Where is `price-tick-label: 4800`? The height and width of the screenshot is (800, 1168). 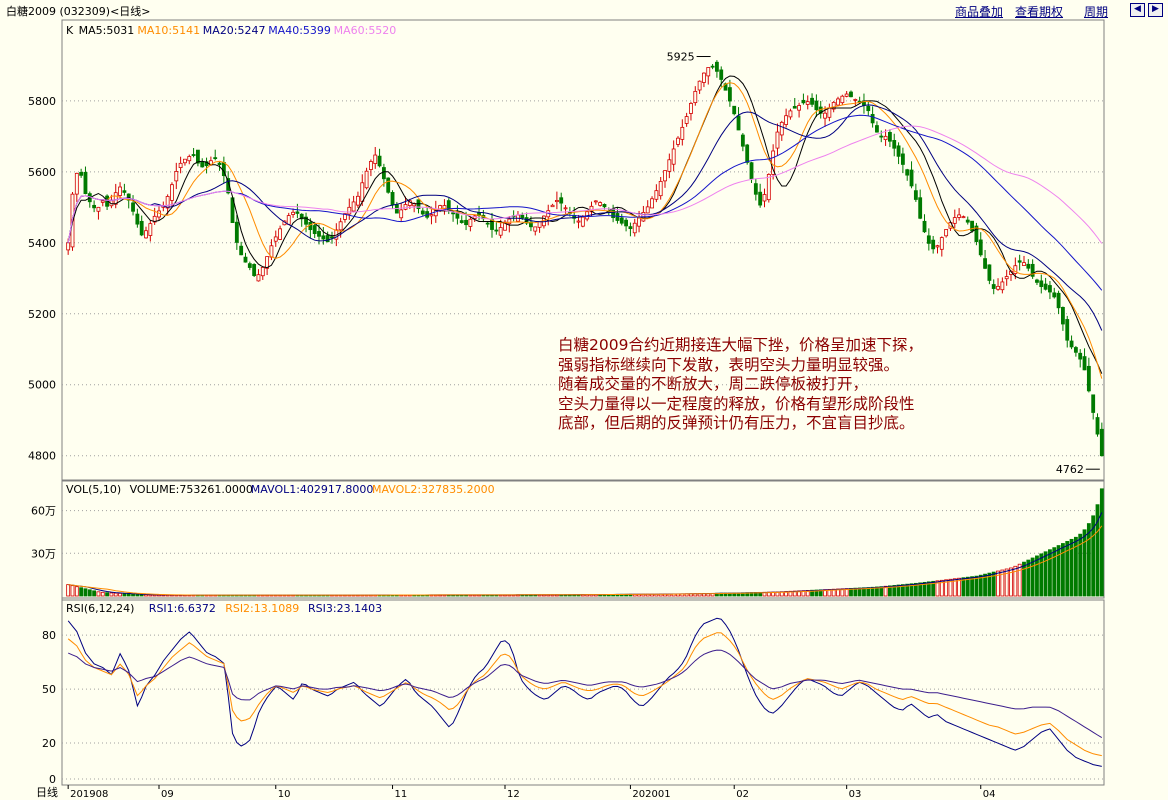 price-tick-label: 4800 is located at coordinates (42, 456).